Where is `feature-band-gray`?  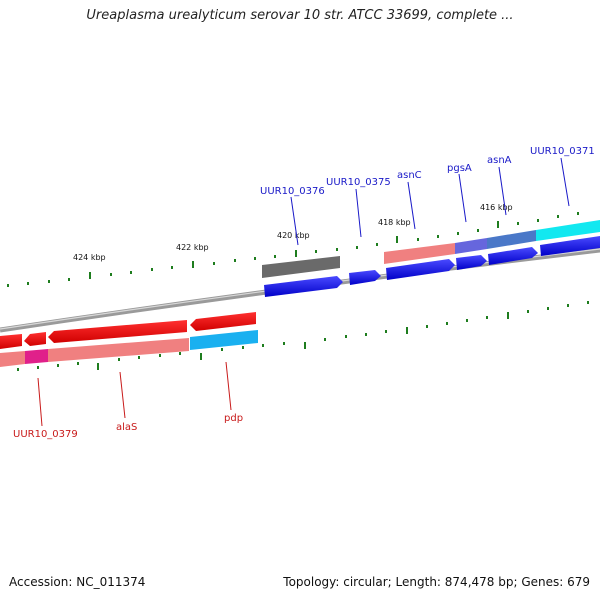 feature-band-gray is located at coordinates (301, 267).